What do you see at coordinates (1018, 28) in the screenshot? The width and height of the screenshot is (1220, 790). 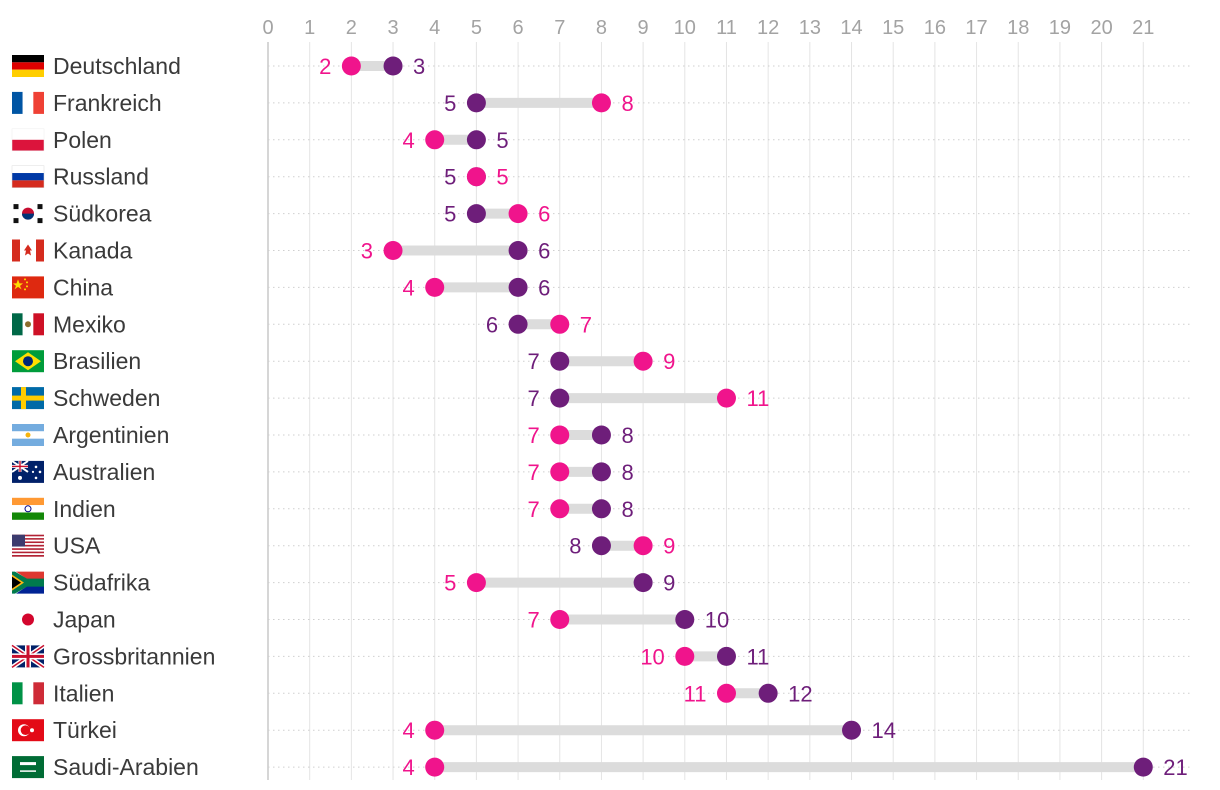 I see `x-tick-label: 18` at bounding box center [1018, 28].